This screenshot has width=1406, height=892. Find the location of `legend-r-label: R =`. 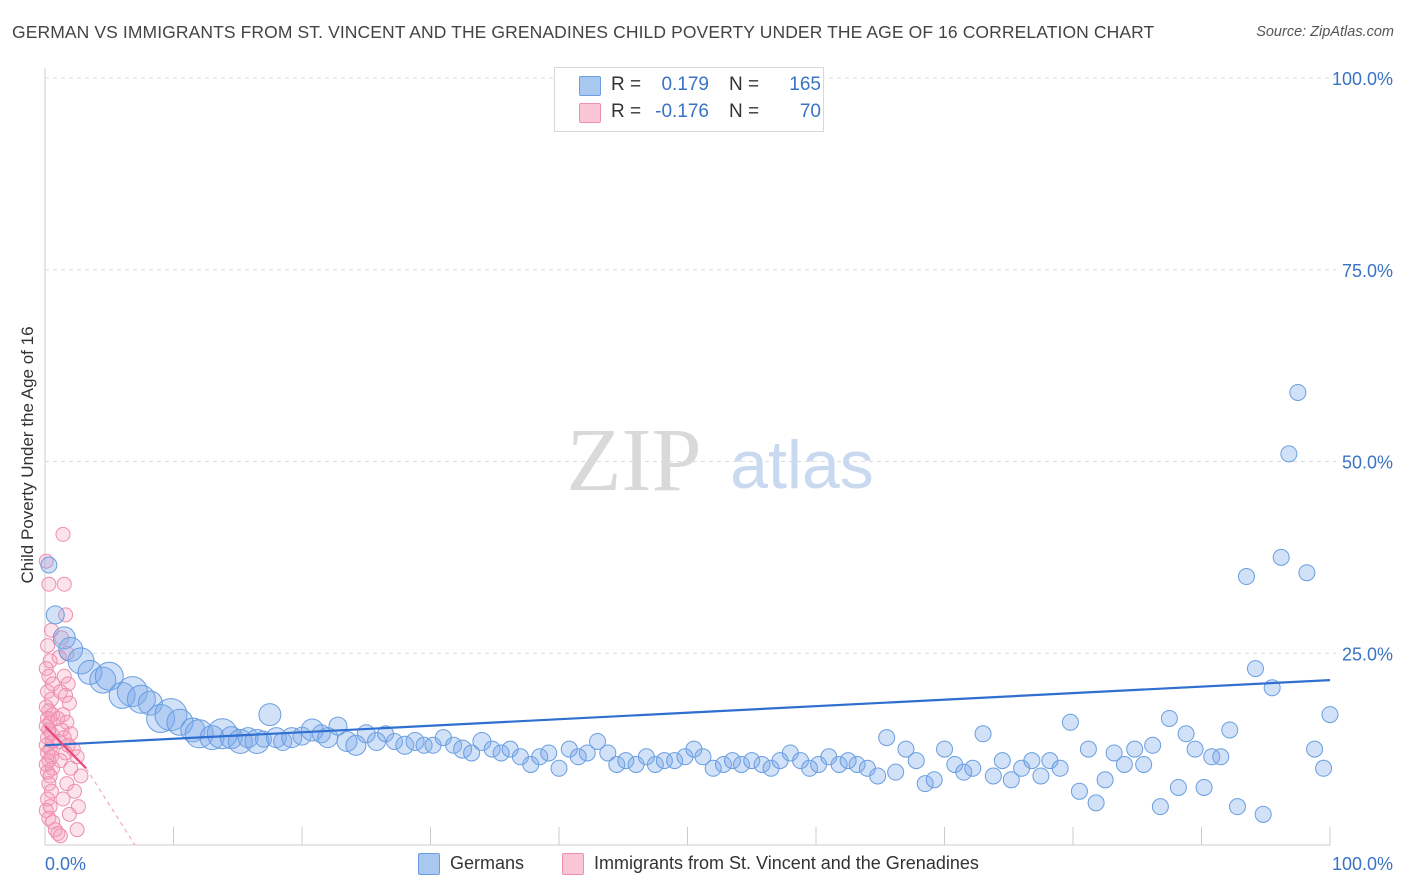

legend-r-label: R = is located at coordinates (626, 84).